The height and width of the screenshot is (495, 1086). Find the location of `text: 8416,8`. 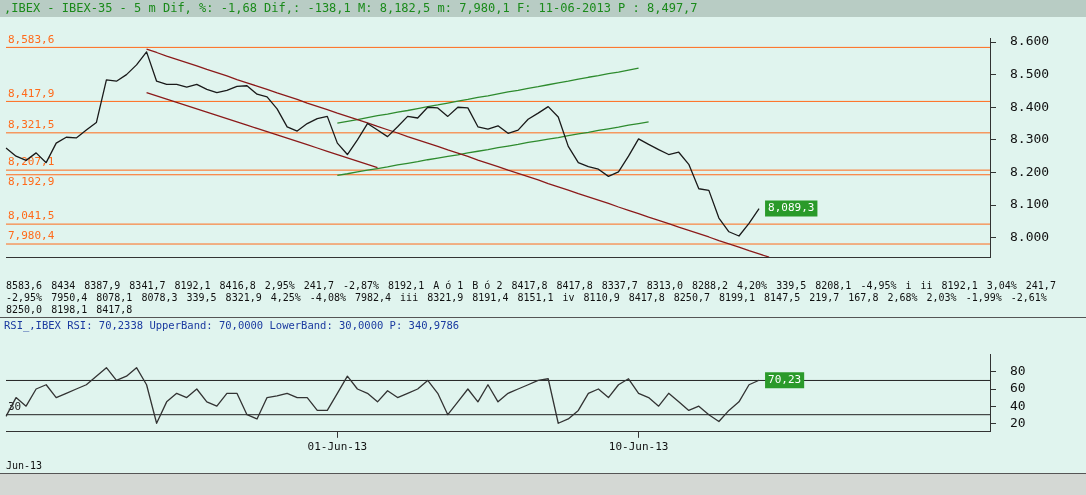

text: 8416,8 is located at coordinates (237, 286).